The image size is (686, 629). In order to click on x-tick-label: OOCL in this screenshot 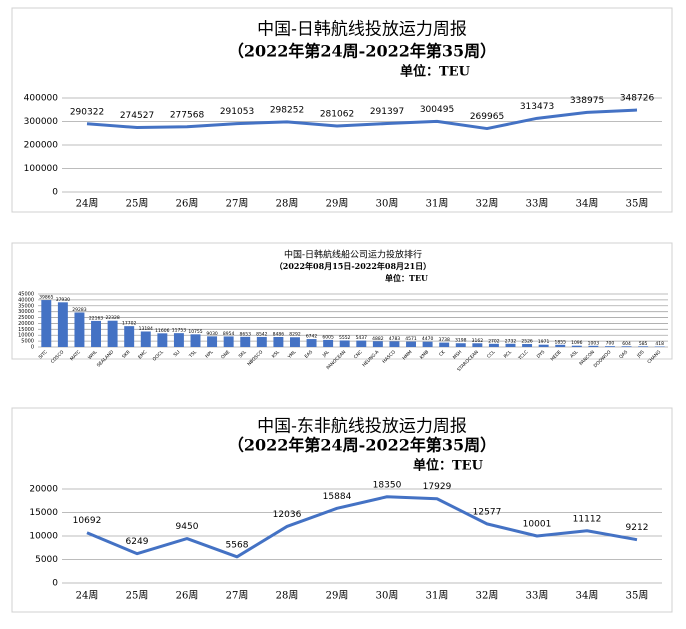, I will do `click(159, 356)`.